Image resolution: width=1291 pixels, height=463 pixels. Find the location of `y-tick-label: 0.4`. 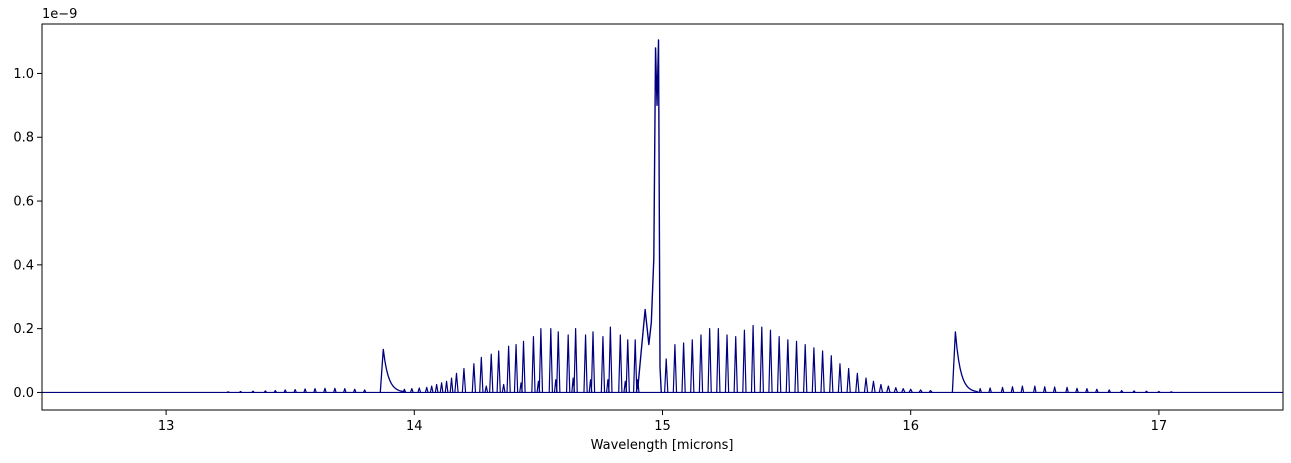

y-tick-label: 0.4 is located at coordinates (23, 265).